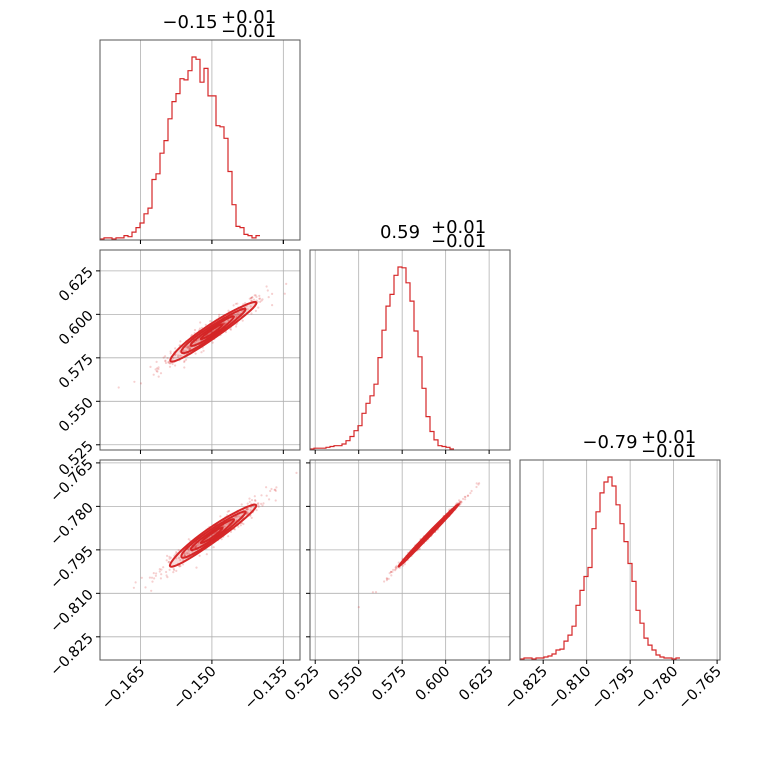 This screenshot has width=760, height=760. What do you see at coordinates (458, 227) in the screenshot?
I see `param-plus-2: +0.01` at bounding box center [458, 227].